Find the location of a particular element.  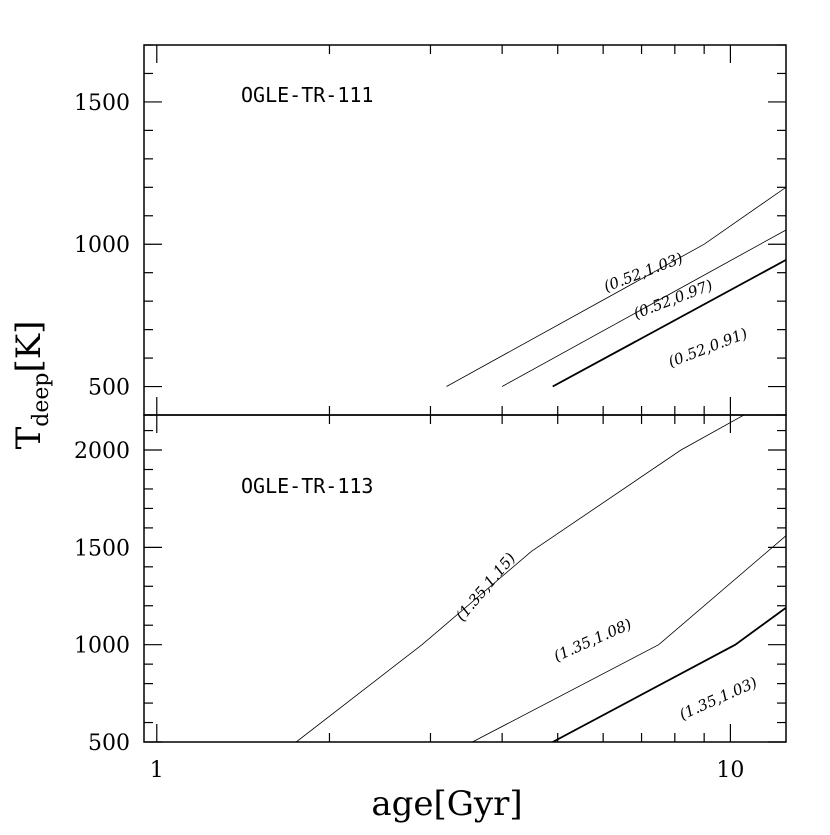

x-tick-label: 10 is located at coordinates (730, 770).